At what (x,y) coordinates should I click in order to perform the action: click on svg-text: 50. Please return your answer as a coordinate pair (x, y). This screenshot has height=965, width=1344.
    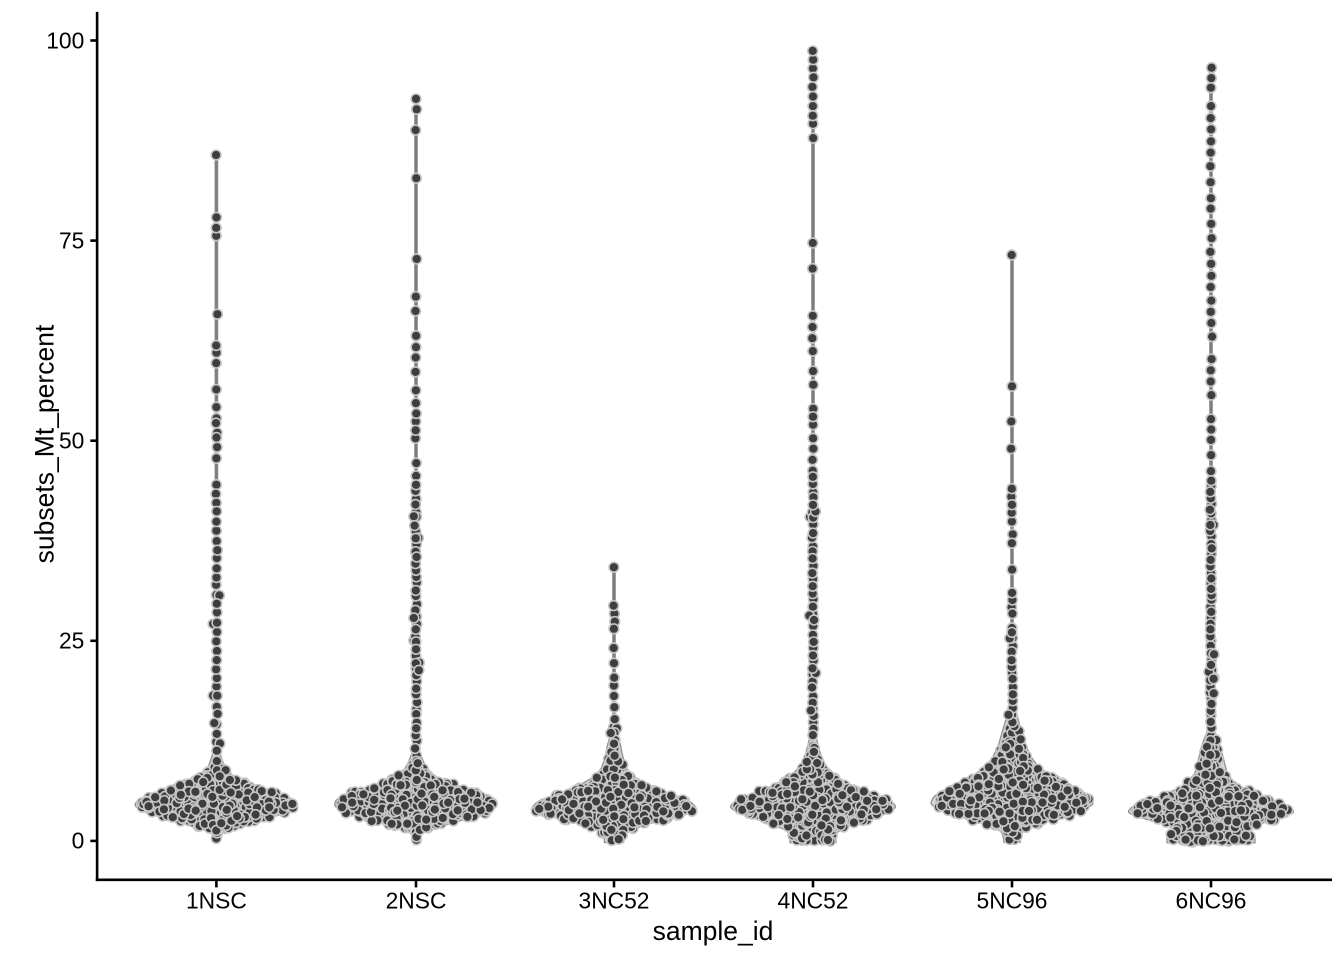
    Looking at the image, I should click on (71, 441).